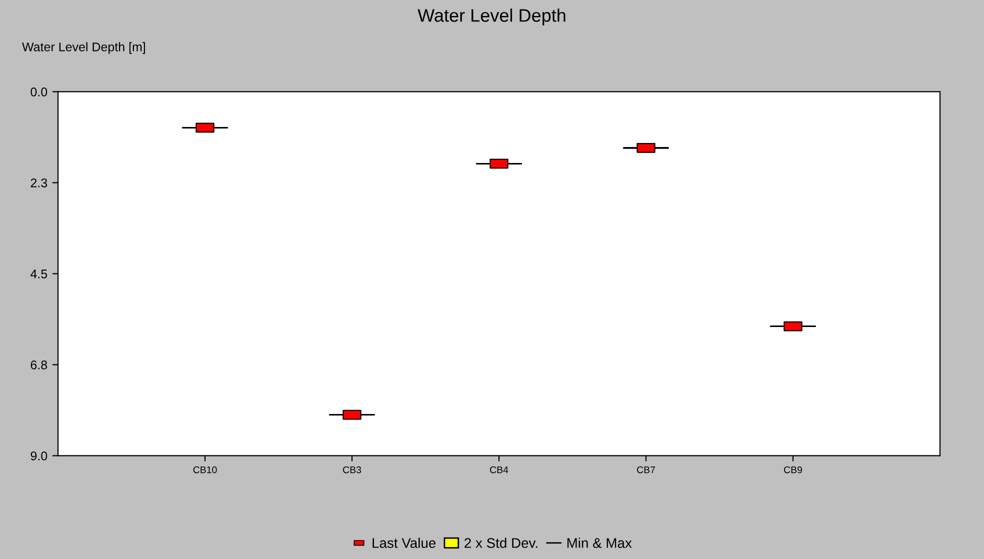  What do you see at coordinates (39, 365) in the screenshot?
I see `y-tick-label: 6.8` at bounding box center [39, 365].